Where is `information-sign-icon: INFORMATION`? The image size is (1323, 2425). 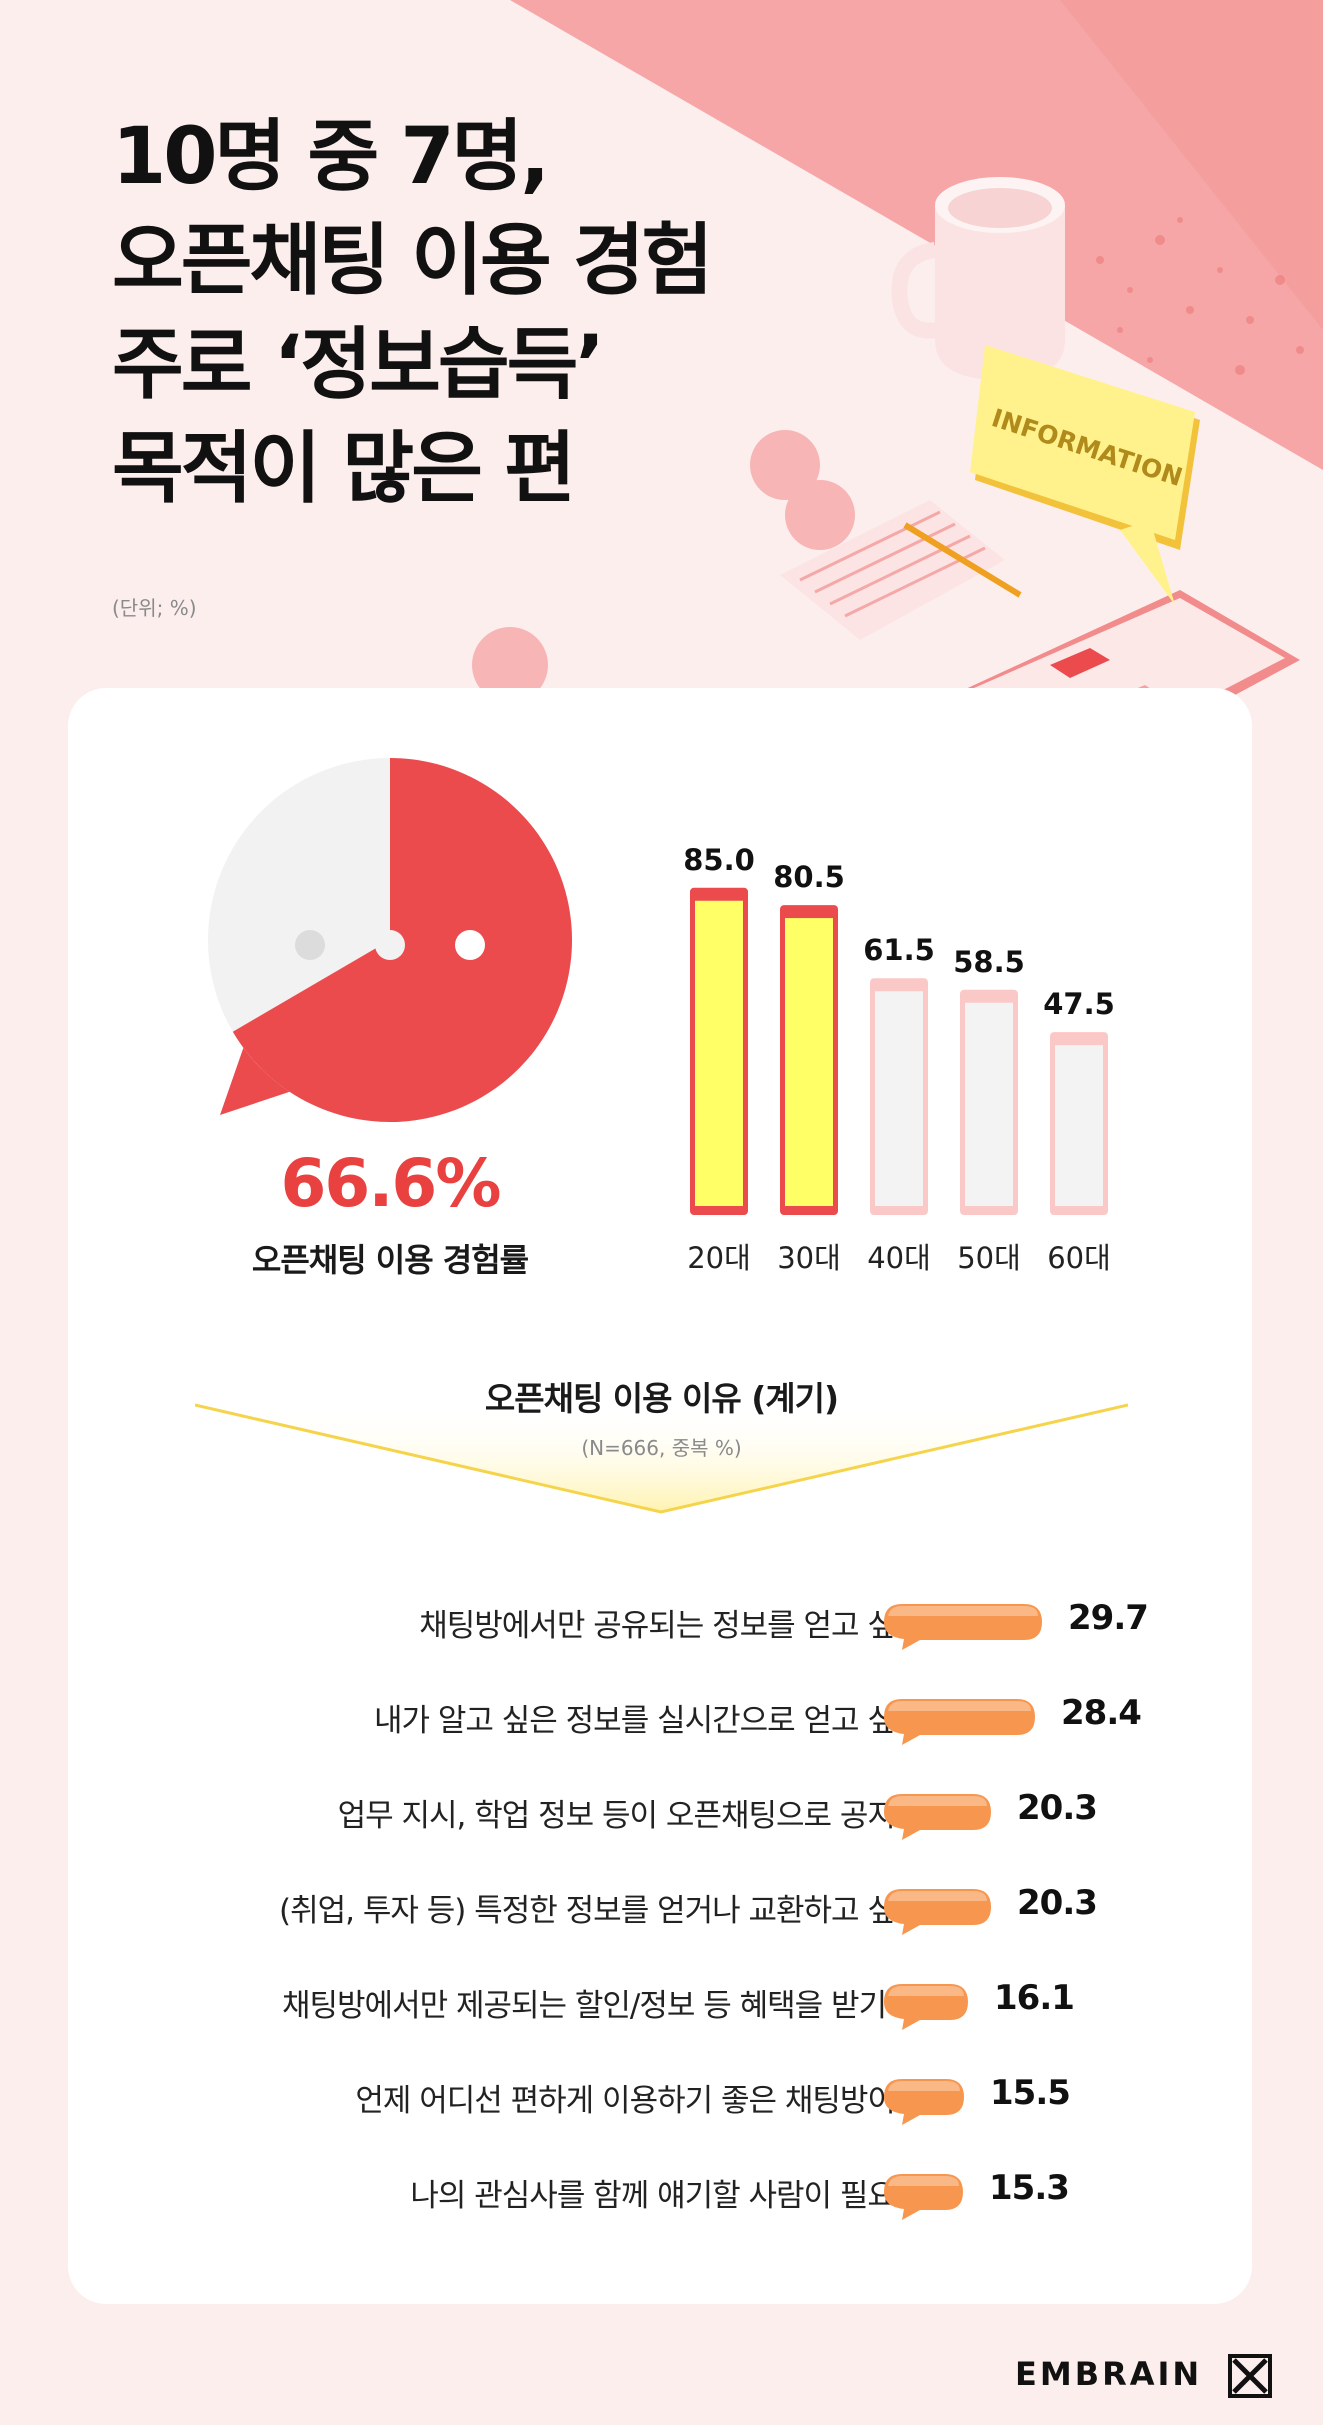
information-sign-icon: INFORMATION is located at coordinates (1085, 475).